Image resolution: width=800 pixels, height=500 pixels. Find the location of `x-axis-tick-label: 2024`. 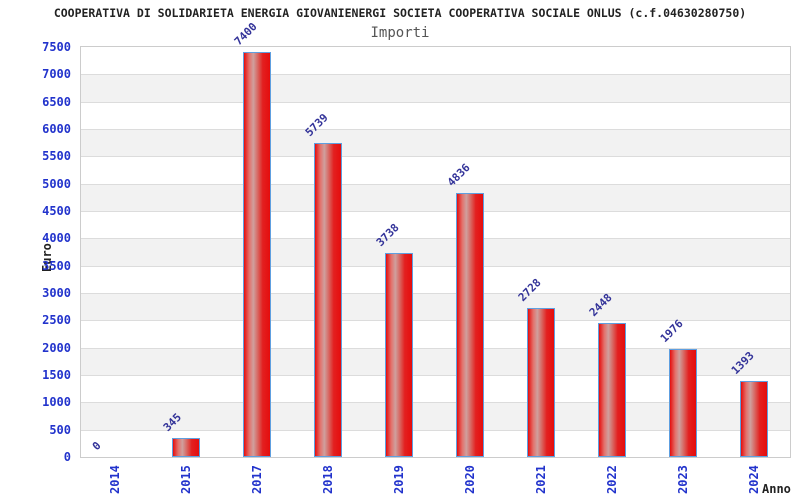

x-axis-tick-label: 2024 is located at coordinates (753, 479).